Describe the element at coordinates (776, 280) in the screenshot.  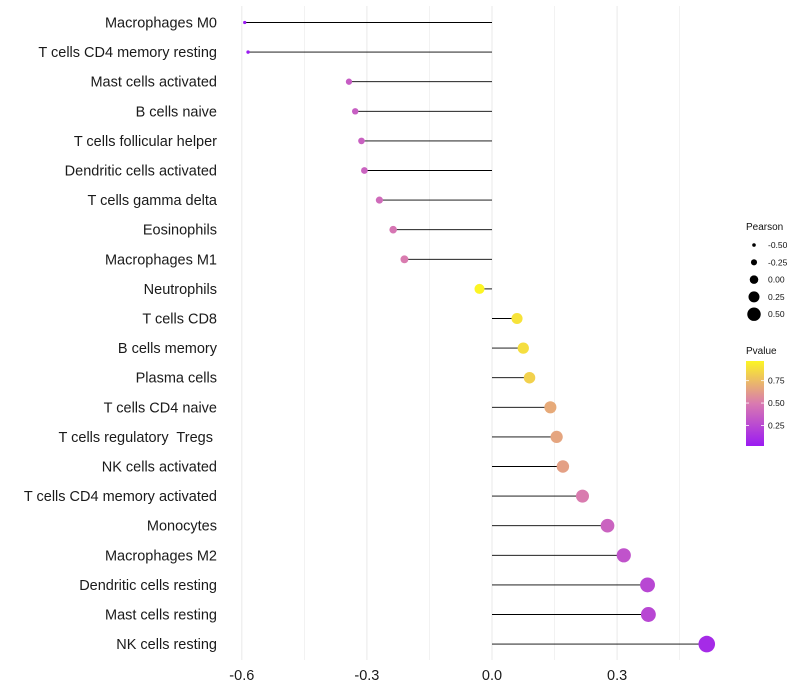
I see `size-legend-label: 0.00` at that location.